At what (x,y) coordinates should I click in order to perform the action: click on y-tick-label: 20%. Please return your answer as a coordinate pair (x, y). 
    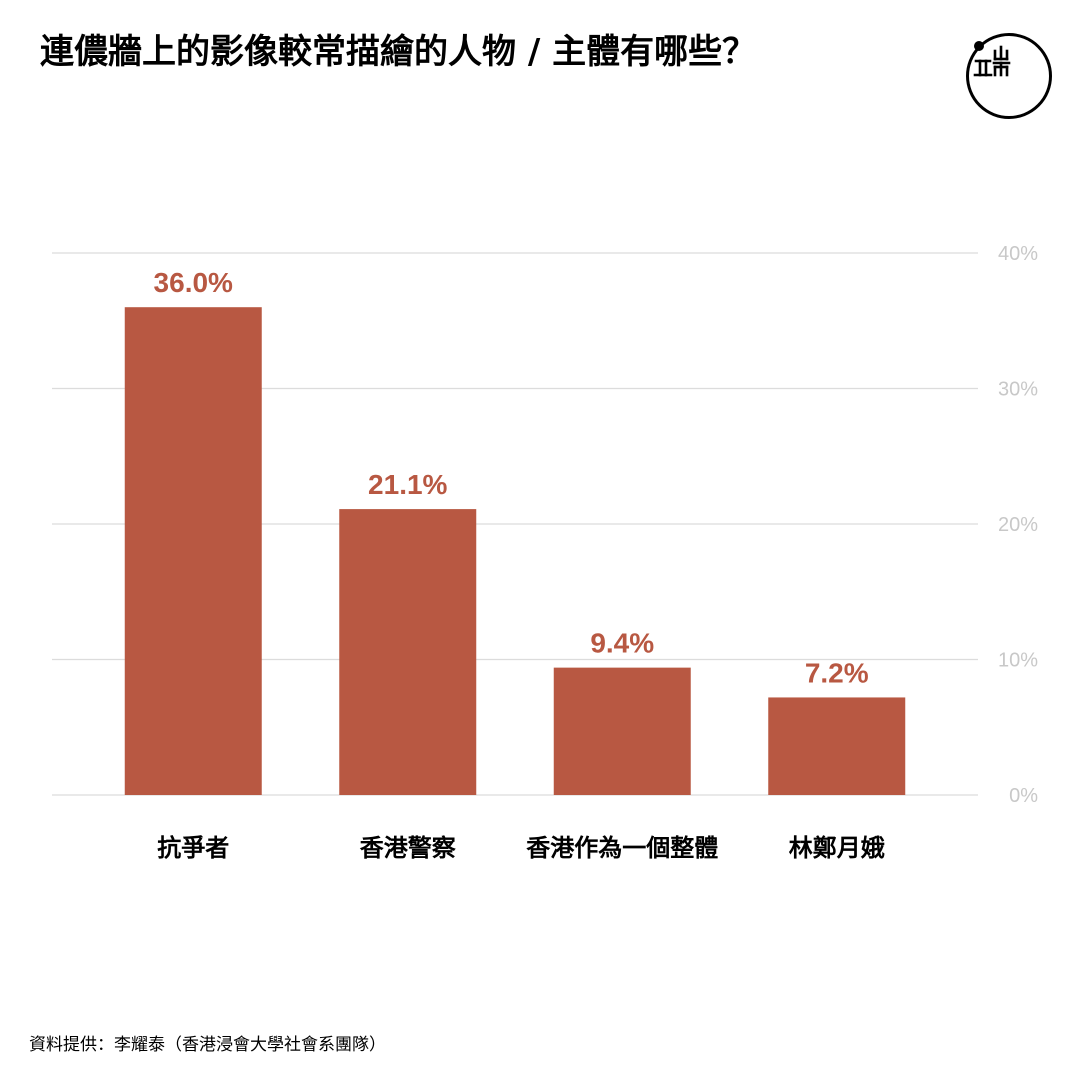
    Looking at the image, I should click on (1018, 525).